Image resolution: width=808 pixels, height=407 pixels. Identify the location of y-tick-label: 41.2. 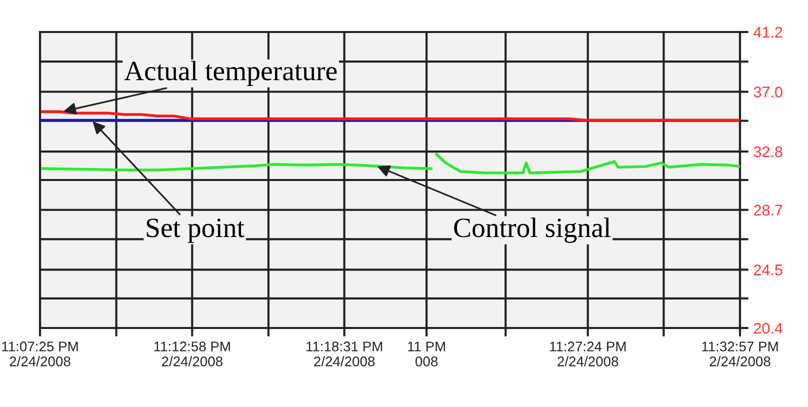
(768, 32).